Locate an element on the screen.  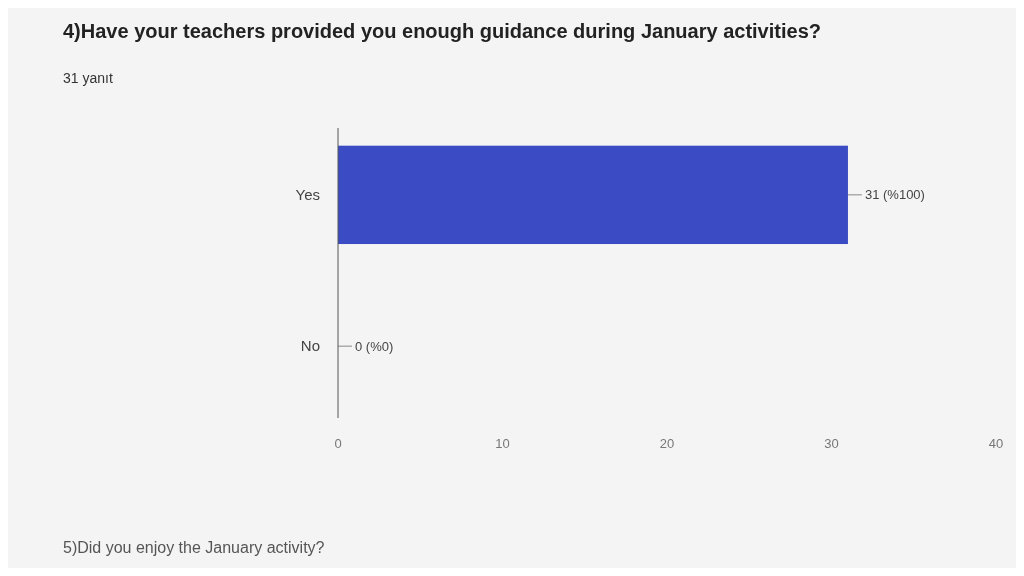
x-tick-label: 10 is located at coordinates (502, 443).